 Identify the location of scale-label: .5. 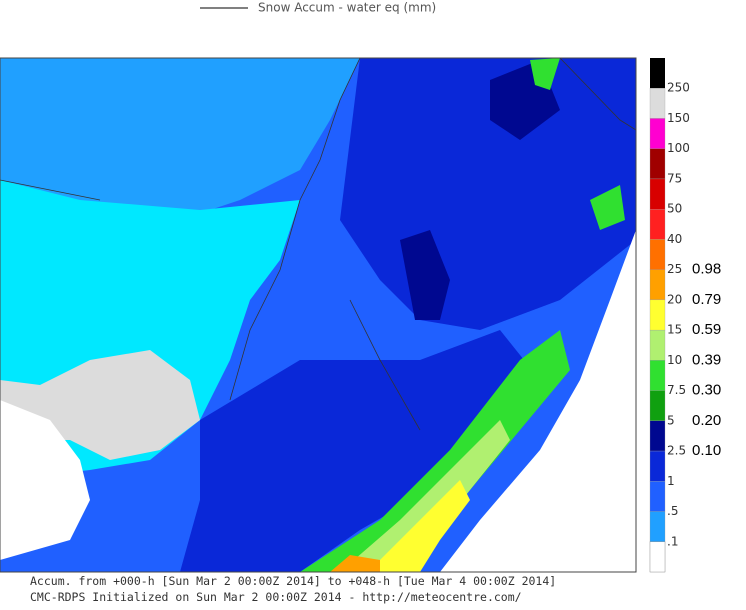
(672, 511).